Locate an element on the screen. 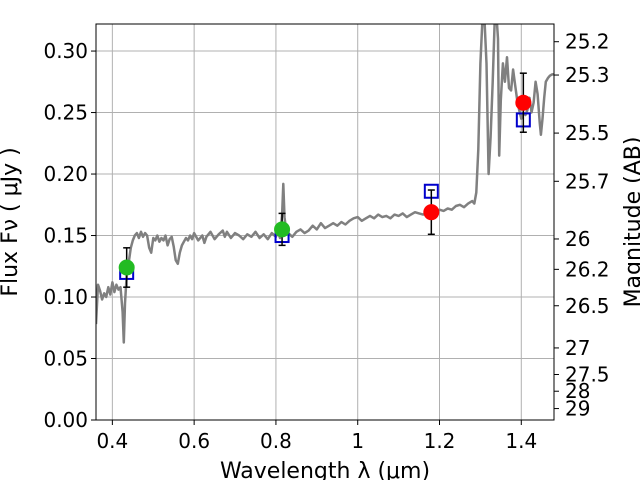 This screenshot has width=640, height=480. x-axis: 0.4 0.6 0.8 1 1.2 1.4 is located at coordinates (316, 436).